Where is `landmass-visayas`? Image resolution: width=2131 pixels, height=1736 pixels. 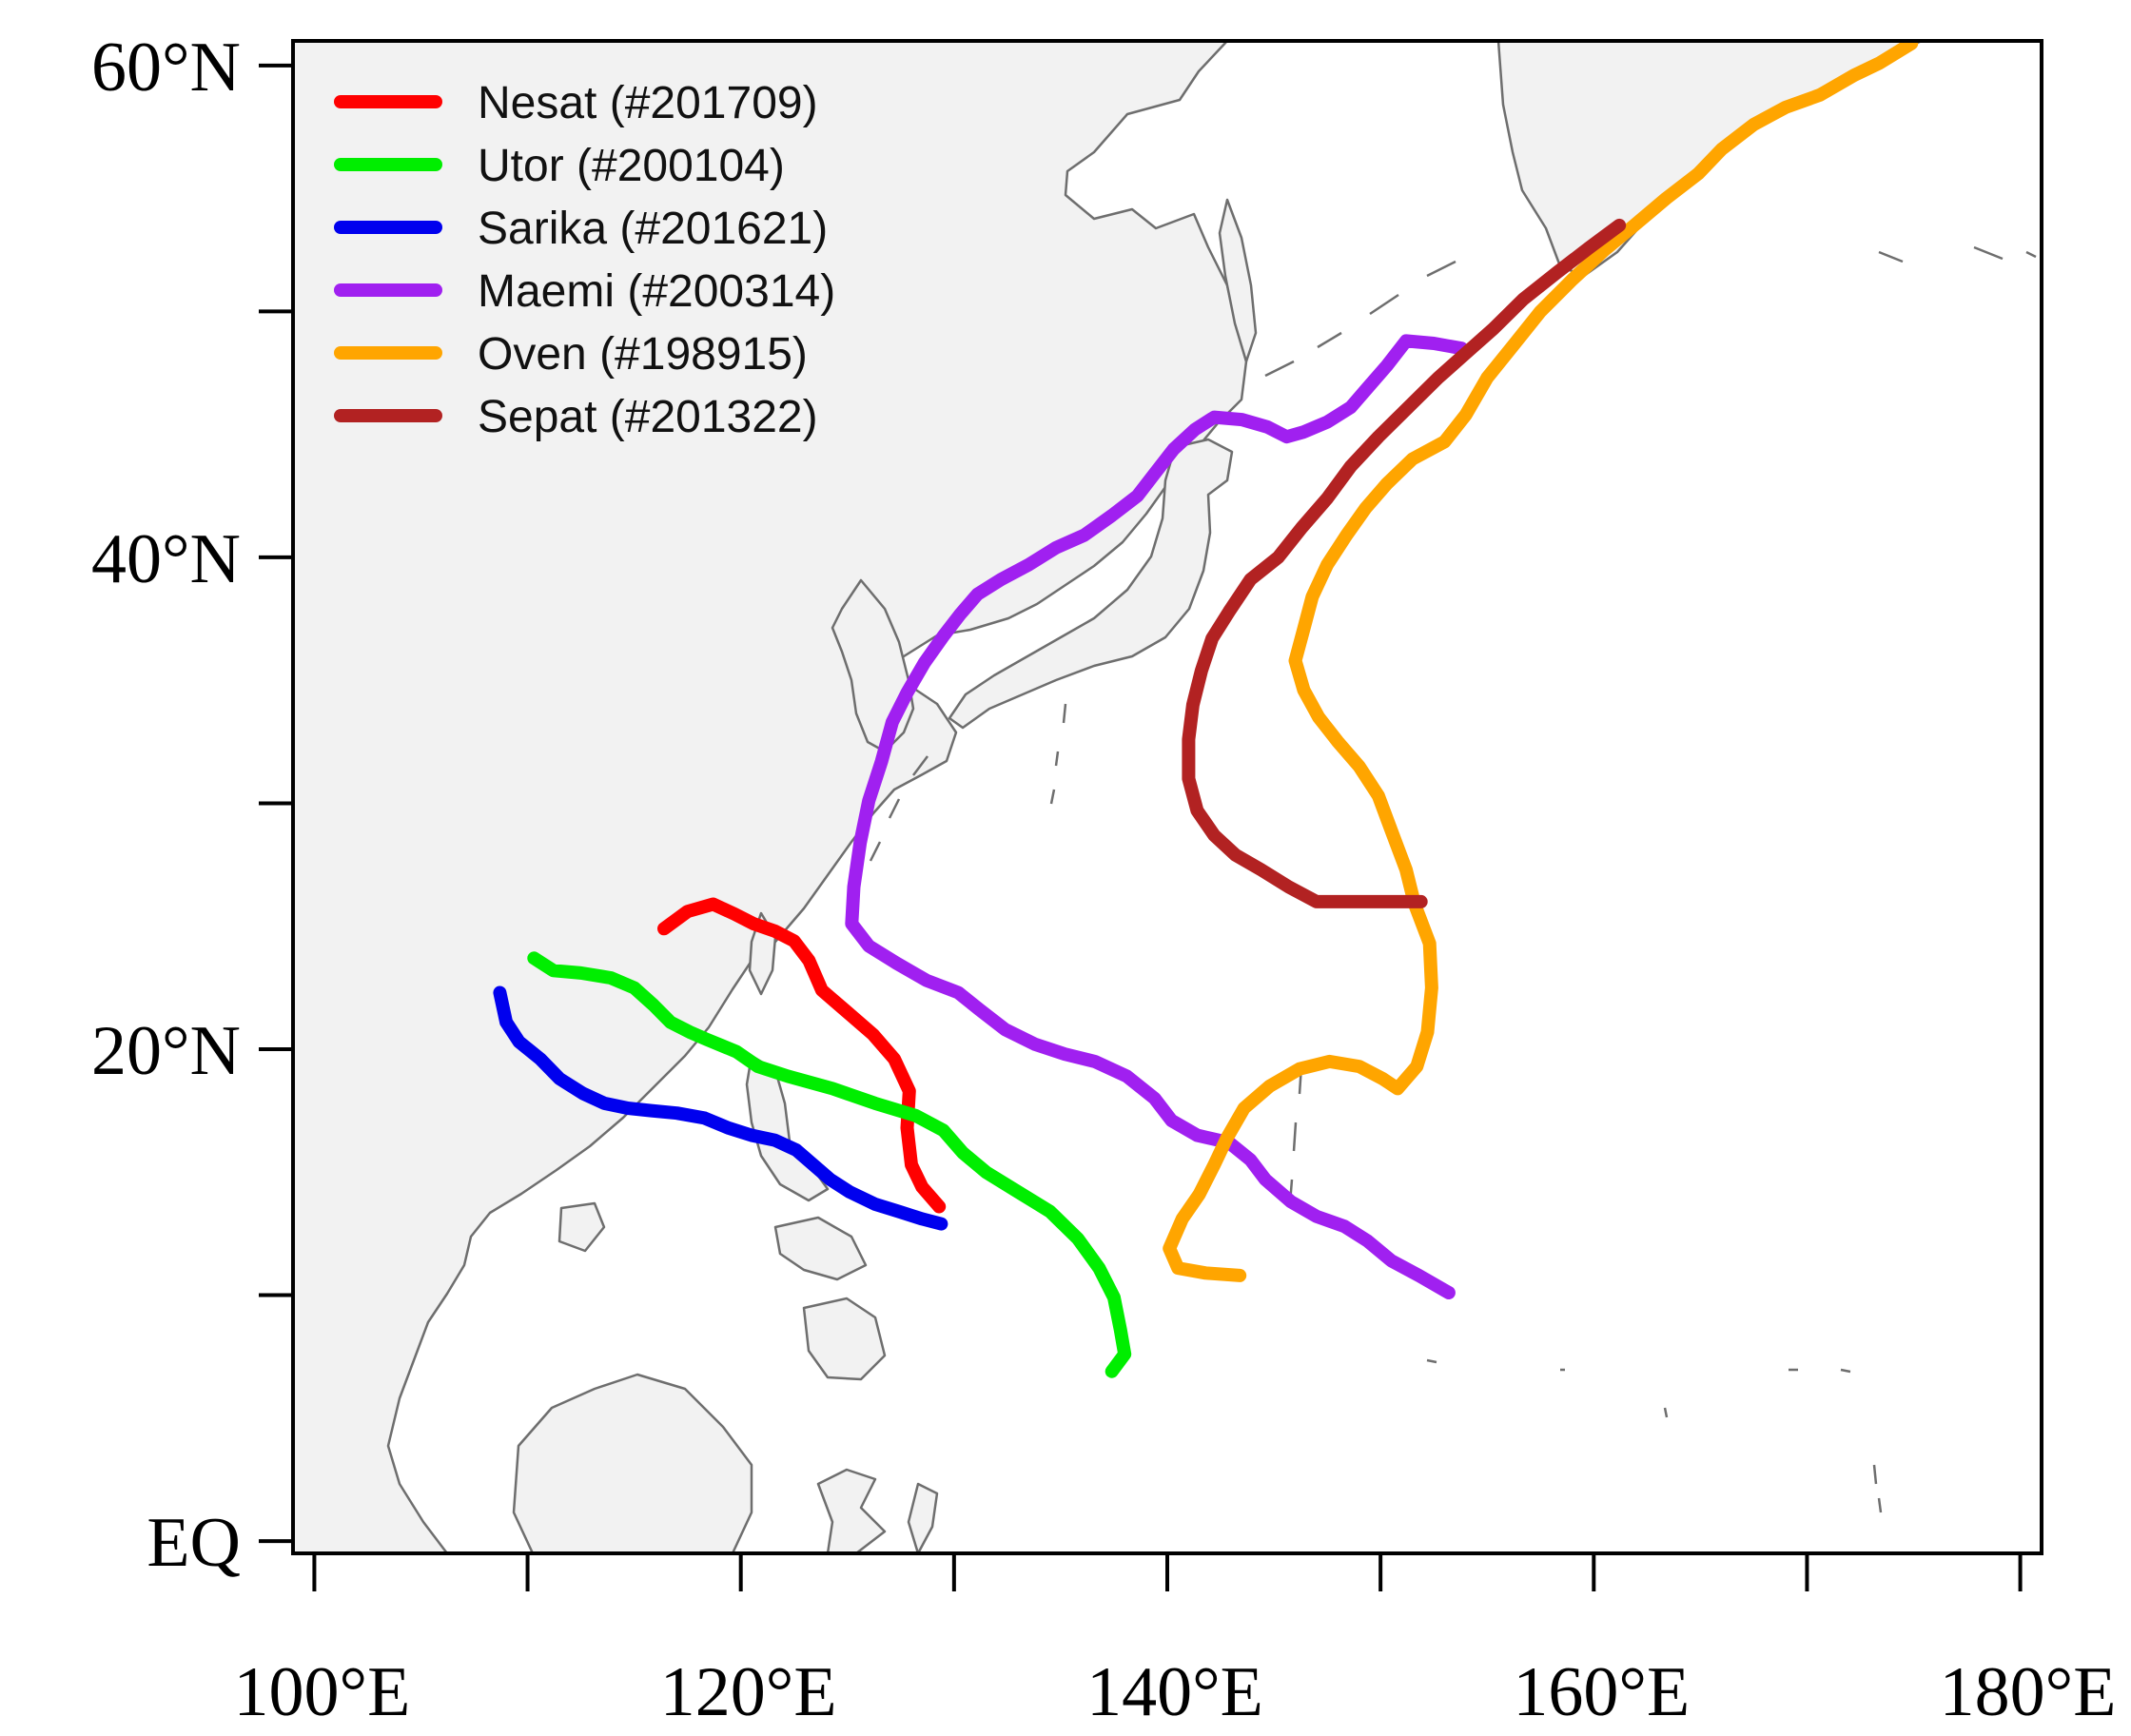
landmass-visayas is located at coordinates (820, 1249).